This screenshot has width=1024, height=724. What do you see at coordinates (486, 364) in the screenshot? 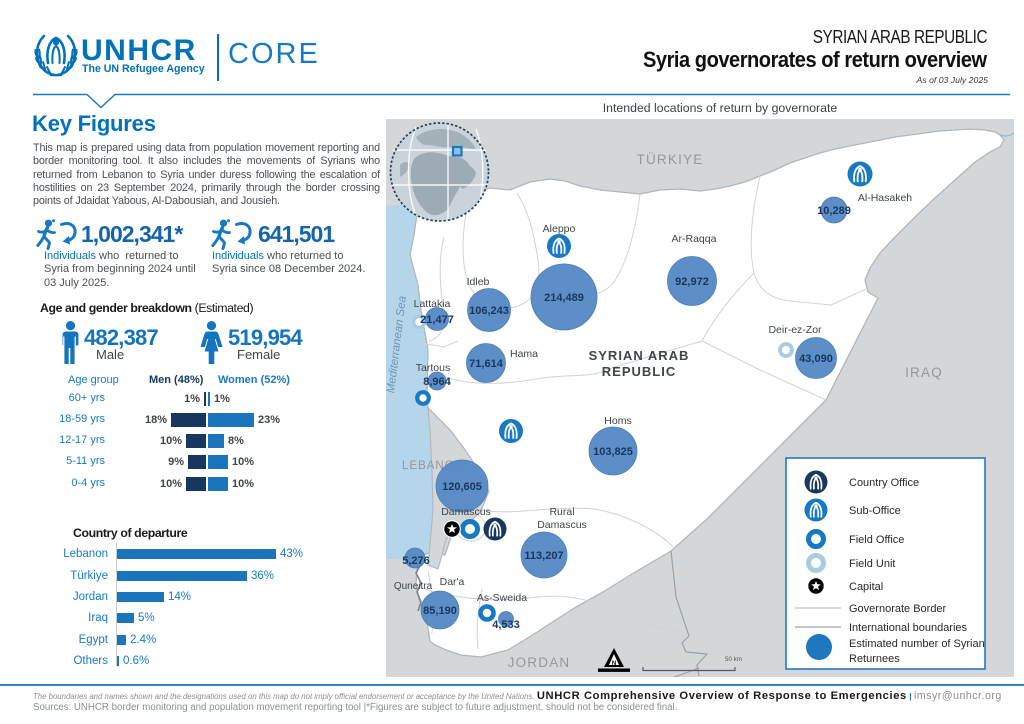
I see `svg-text: 71,614` at bounding box center [486, 364].